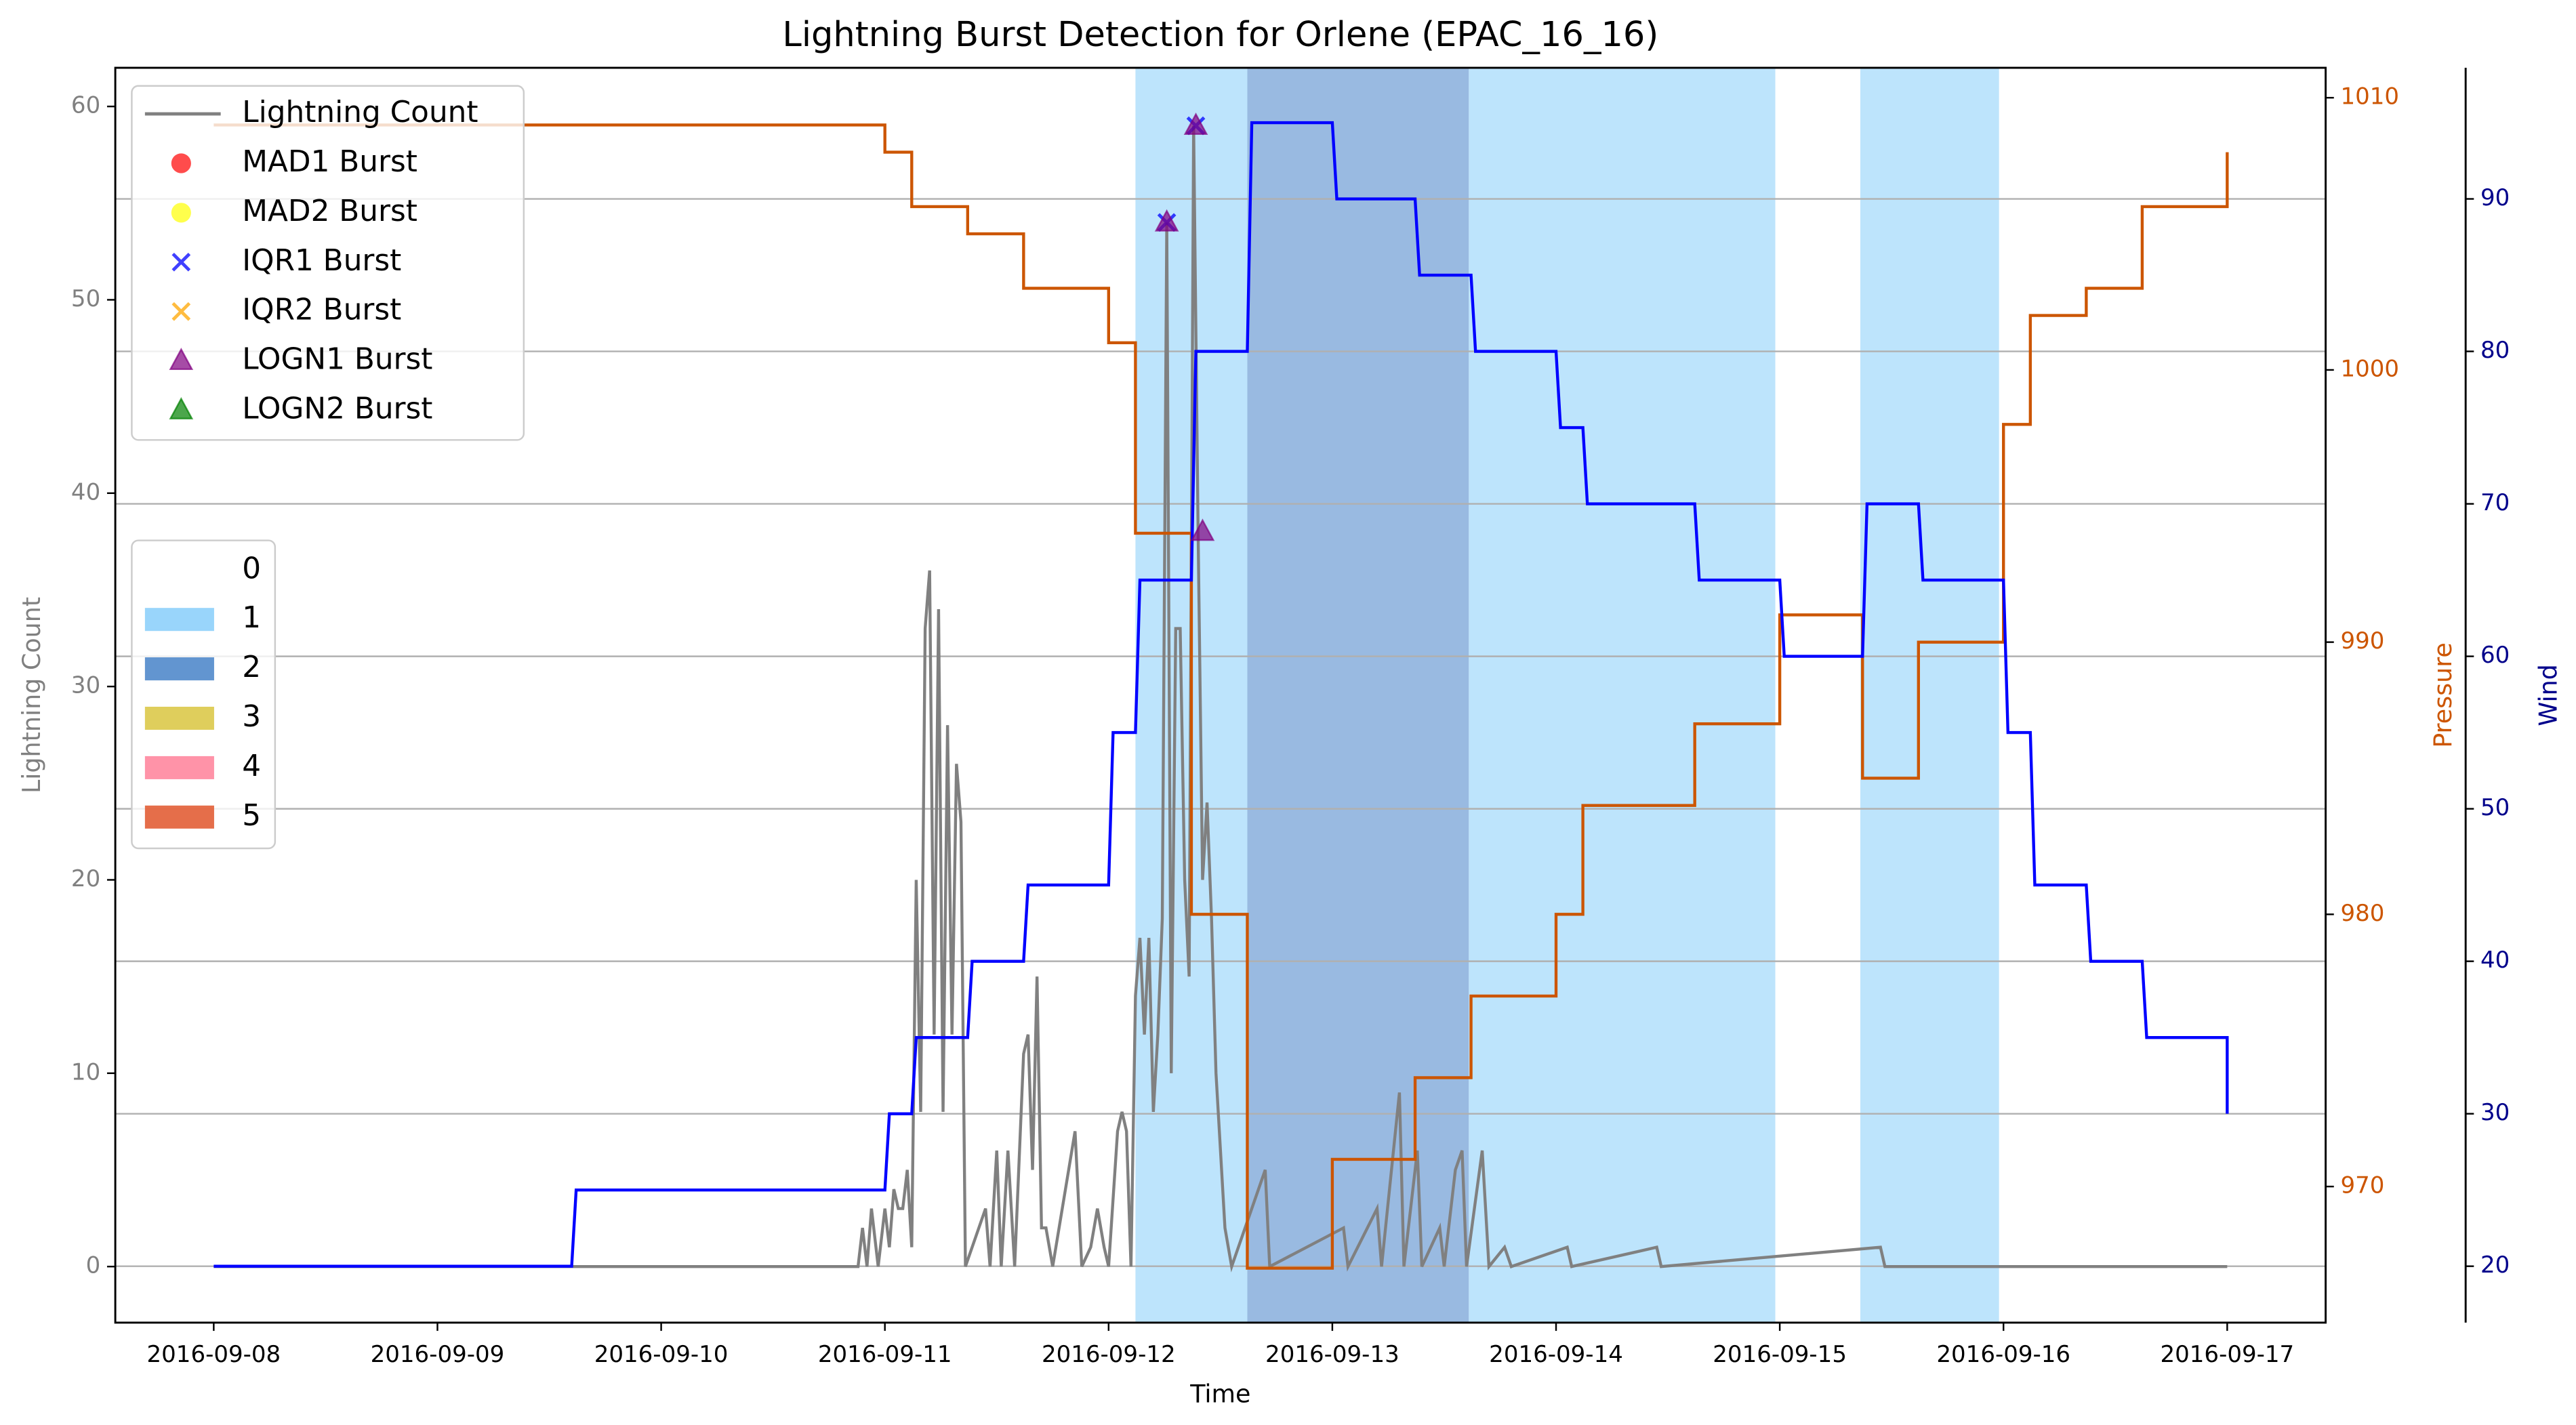 This screenshot has height=1425, width=2576. I want to click on y3-tick-label: 60, so click(2495, 655).